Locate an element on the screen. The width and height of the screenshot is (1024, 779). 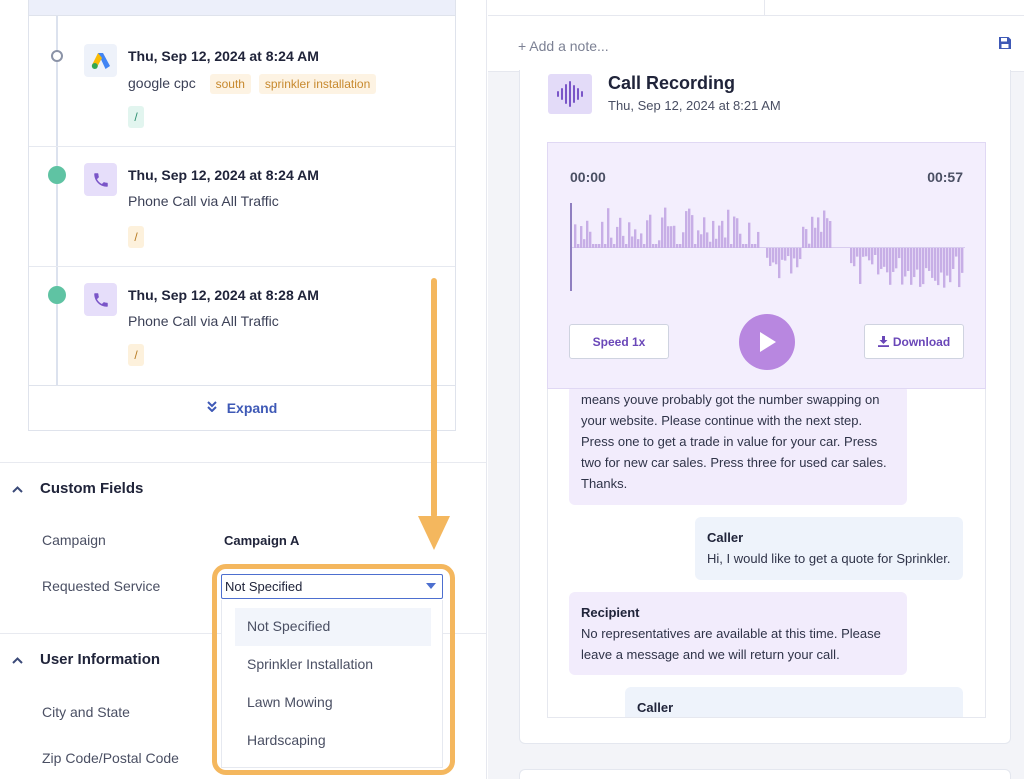
expand-button: Expand is located at coordinates (242, 407).